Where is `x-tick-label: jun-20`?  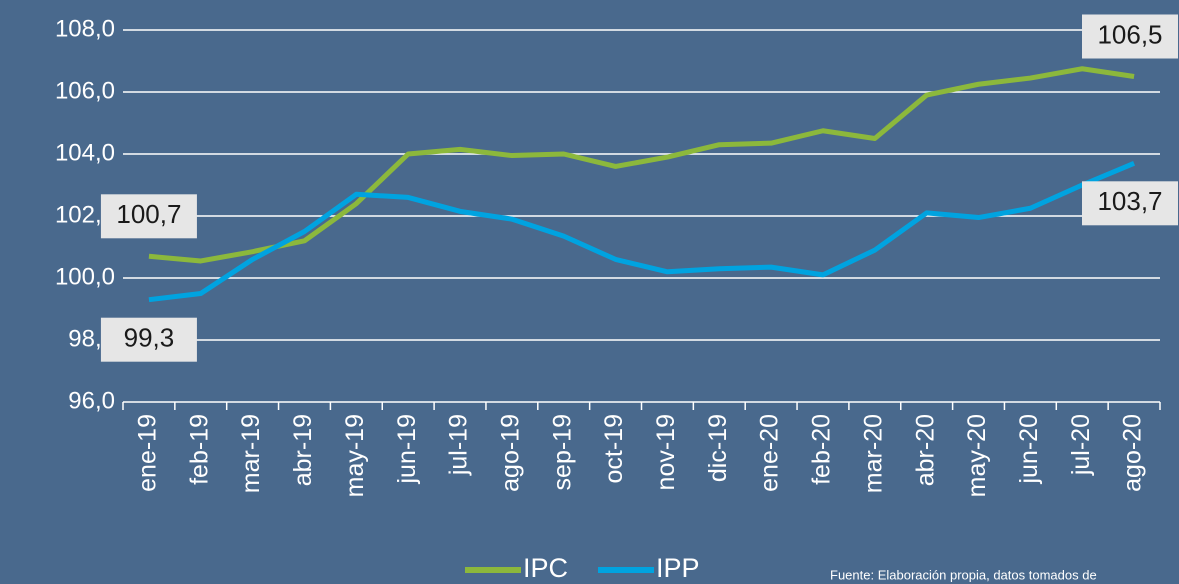
x-tick-label: jun-20 is located at coordinates (1029, 449).